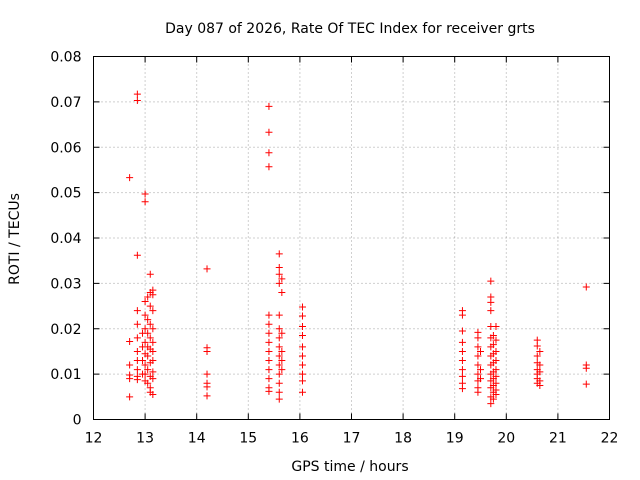  What do you see at coordinates (352, 439) in the screenshot?
I see `x-tick-labels: 12 13 14 15 16 17 18 19 20 21 22` at bounding box center [352, 439].